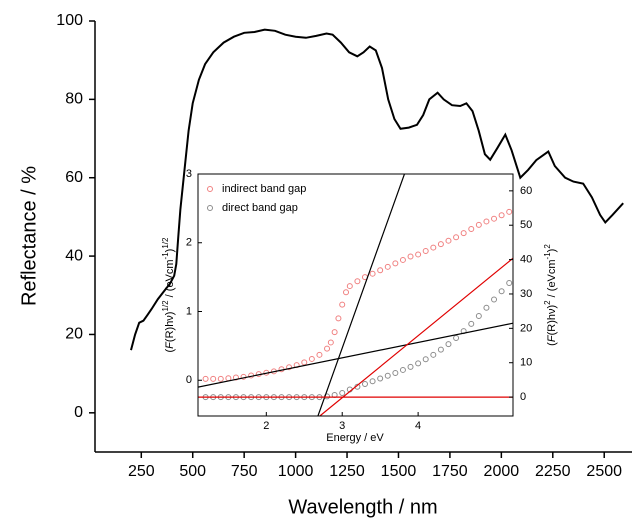 This screenshot has height=519, width=634. Describe the element at coordinates (355, 438) in the screenshot. I see `inset-x-axis-label: Energy / eV` at that location.